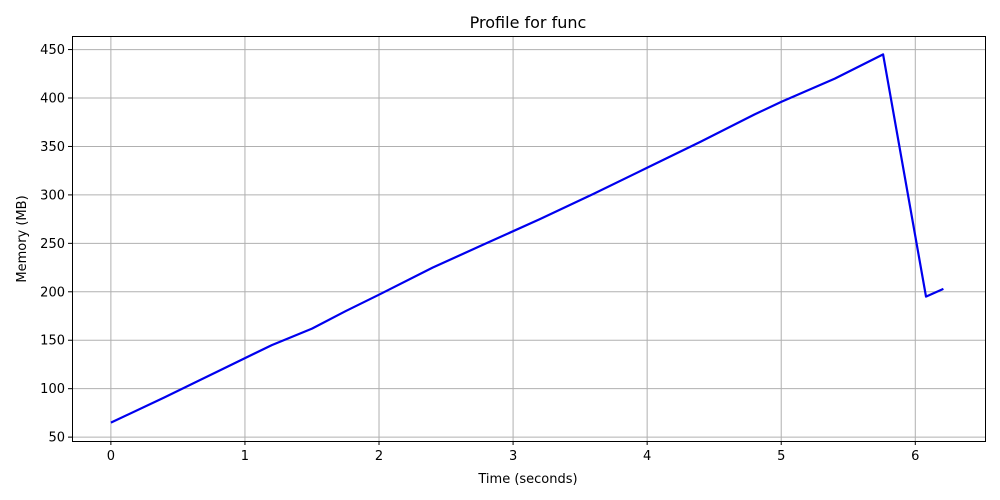 The image size is (1000, 500). Describe the element at coordinates (52, 195) in the screenshot. I see `y-tick-label: 300` at that location.